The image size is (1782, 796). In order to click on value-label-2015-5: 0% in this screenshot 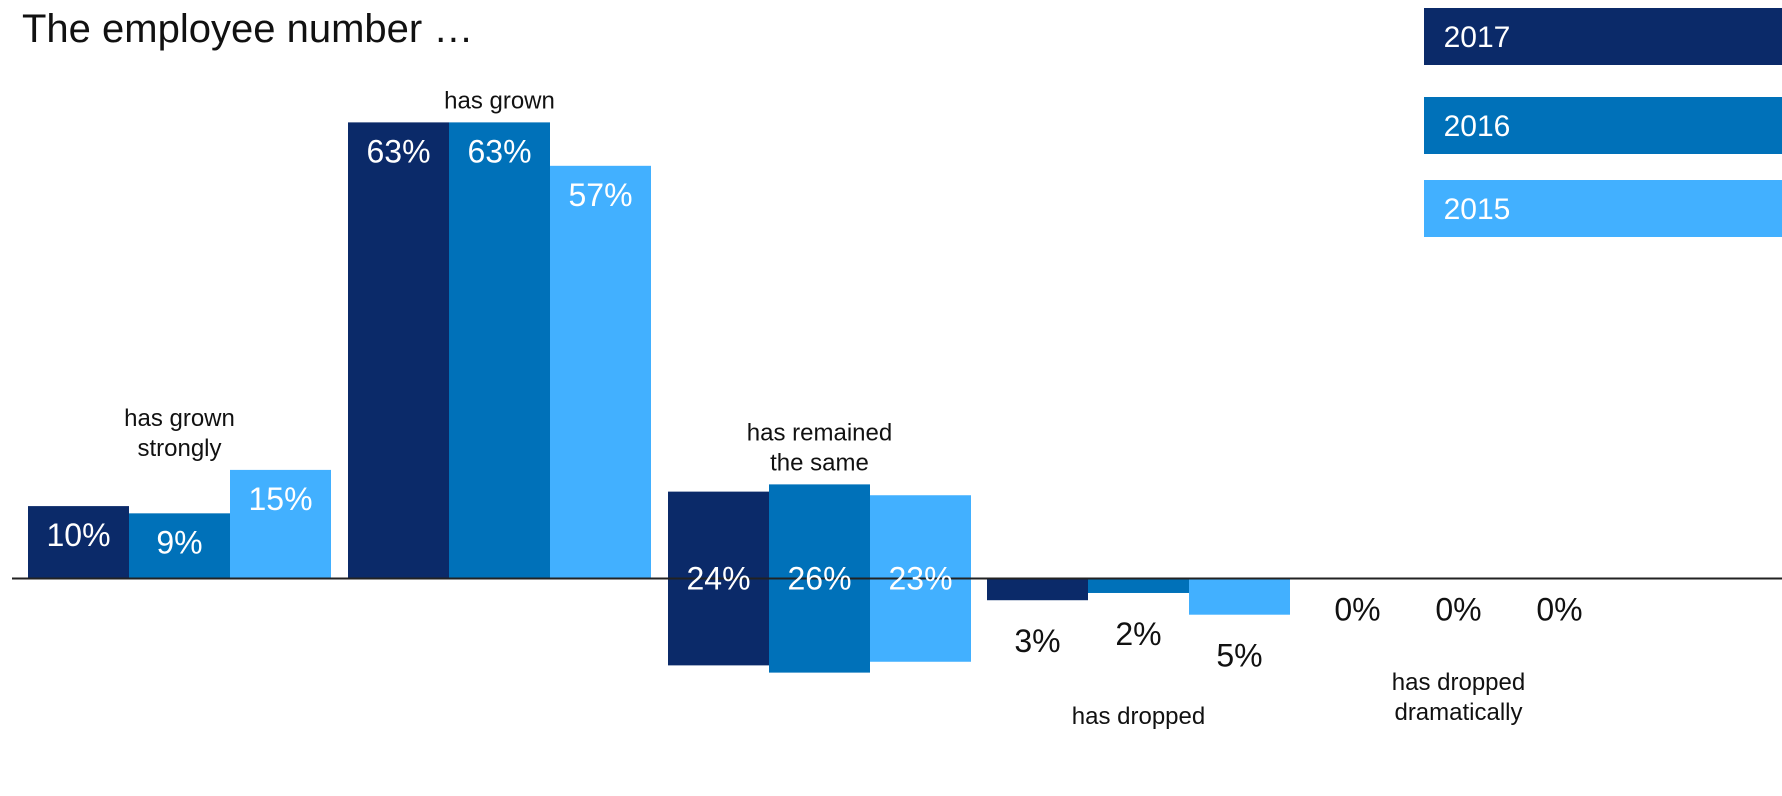, I will do `click(1559, 610)`.